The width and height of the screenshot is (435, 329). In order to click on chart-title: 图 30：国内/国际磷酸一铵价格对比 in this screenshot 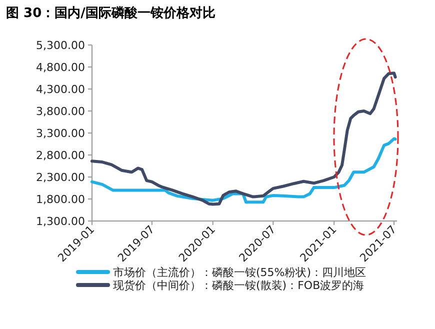, I will do `click(111, 13)`.